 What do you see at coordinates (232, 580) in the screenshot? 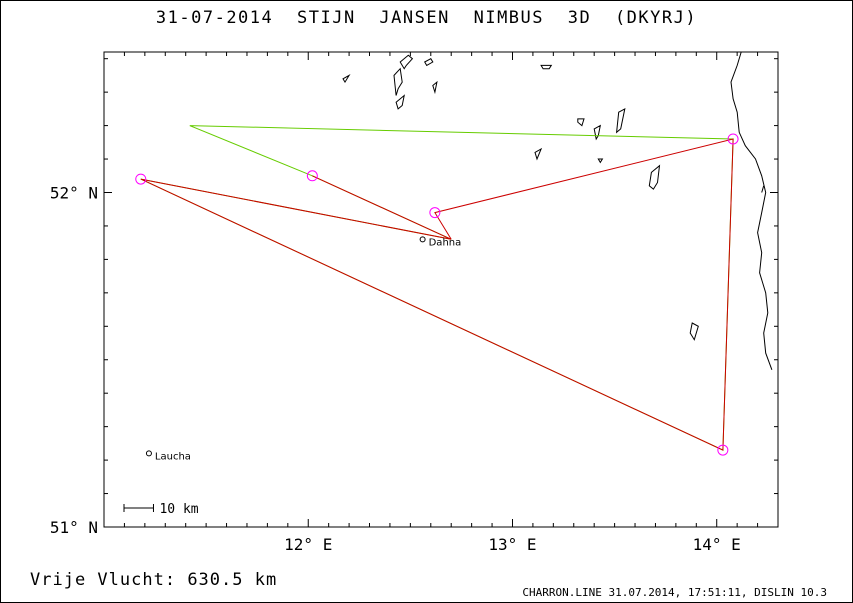
I see `free-flight-value: 630.5 km` at bounding box center [232, 580].